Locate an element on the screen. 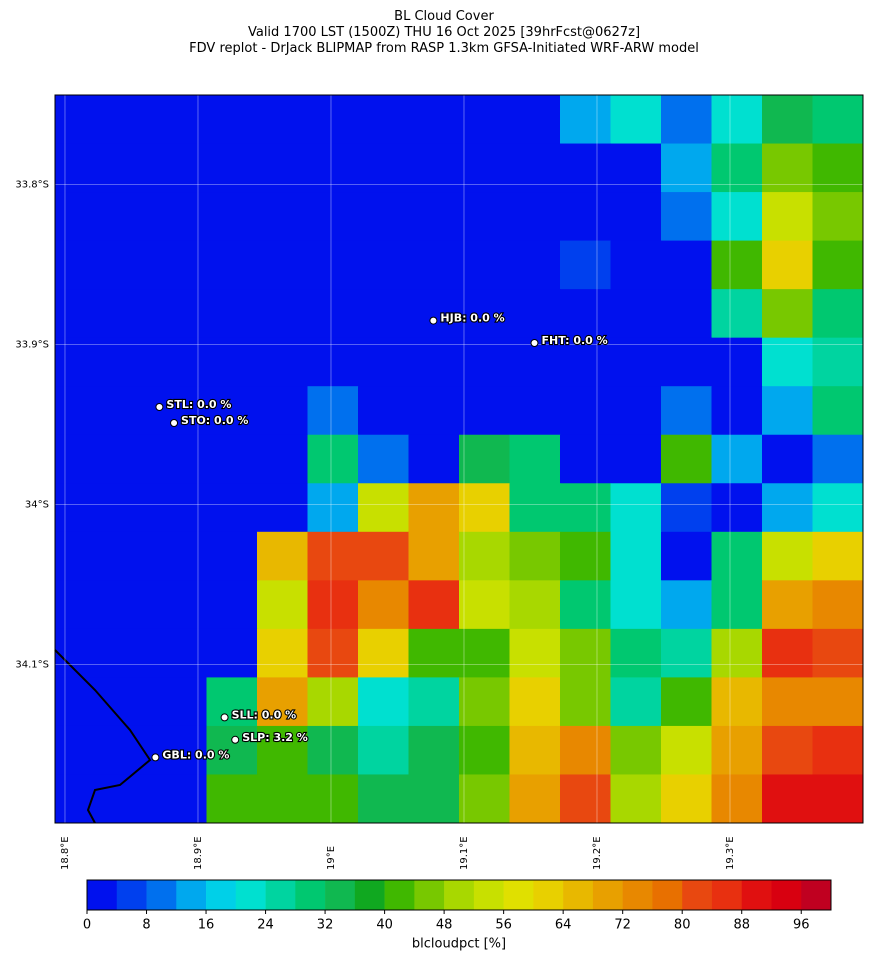  x-tick-label: 18.9°E is located at coordinates (198, 853).